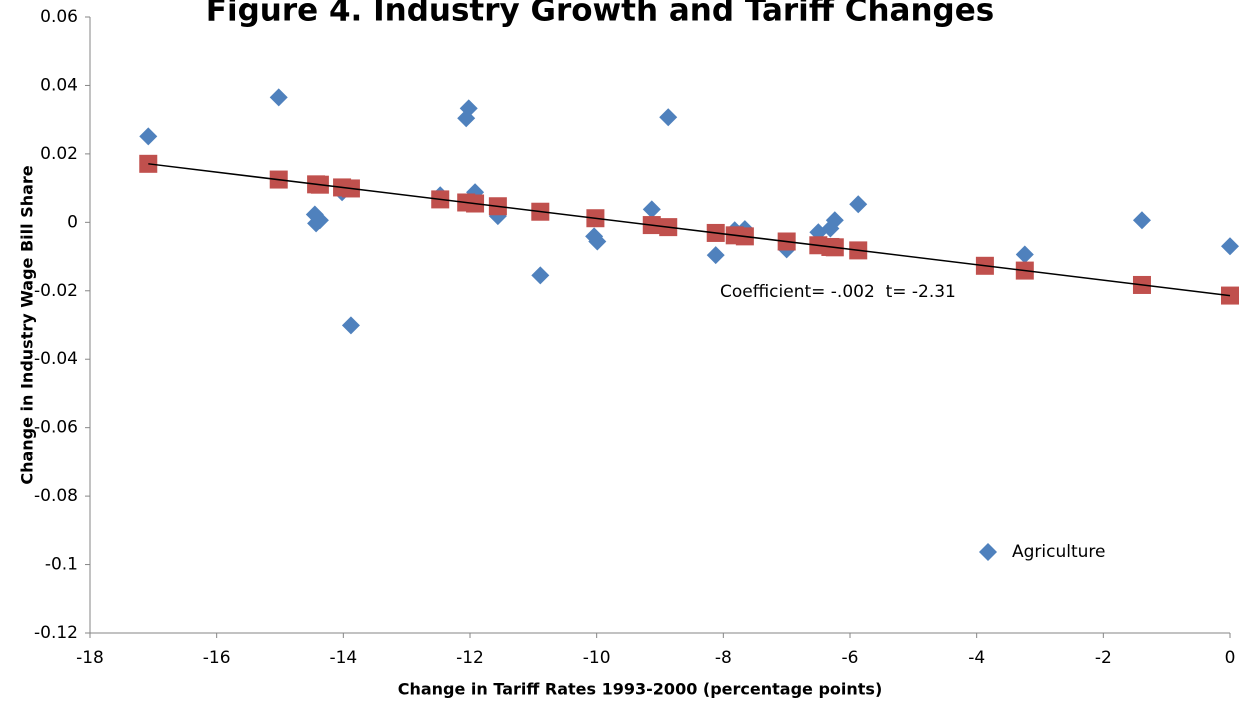  Describe the element at coordinates (59, 85) in the screenshot. I see `y-tick-label: 0.04` at that location.